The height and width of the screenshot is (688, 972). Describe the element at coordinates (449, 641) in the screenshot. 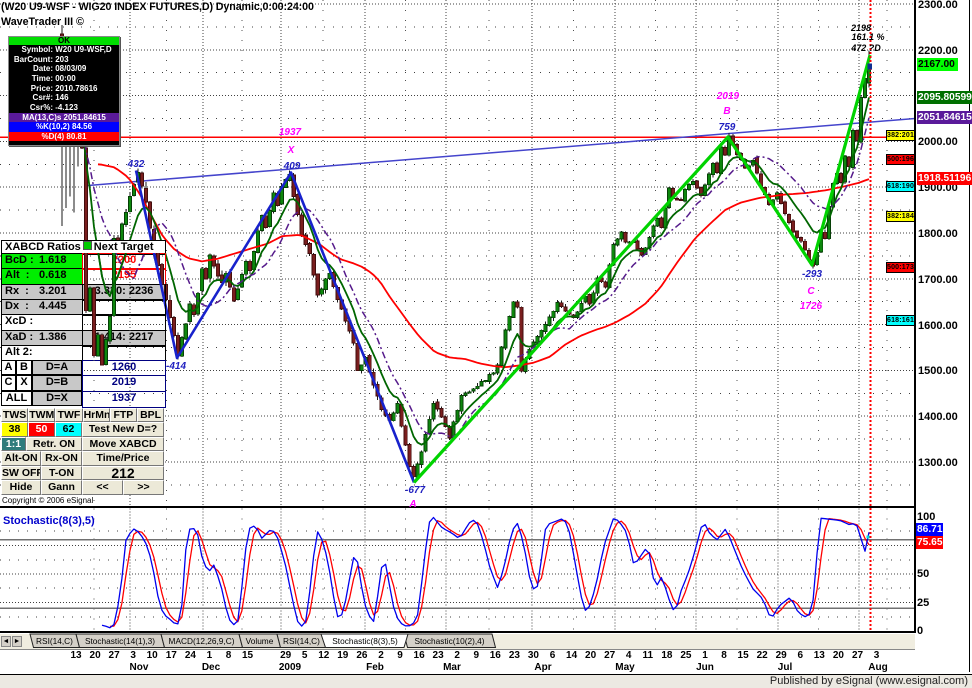

I see `svg-text: Stochastic(10(2),4)` at that location.